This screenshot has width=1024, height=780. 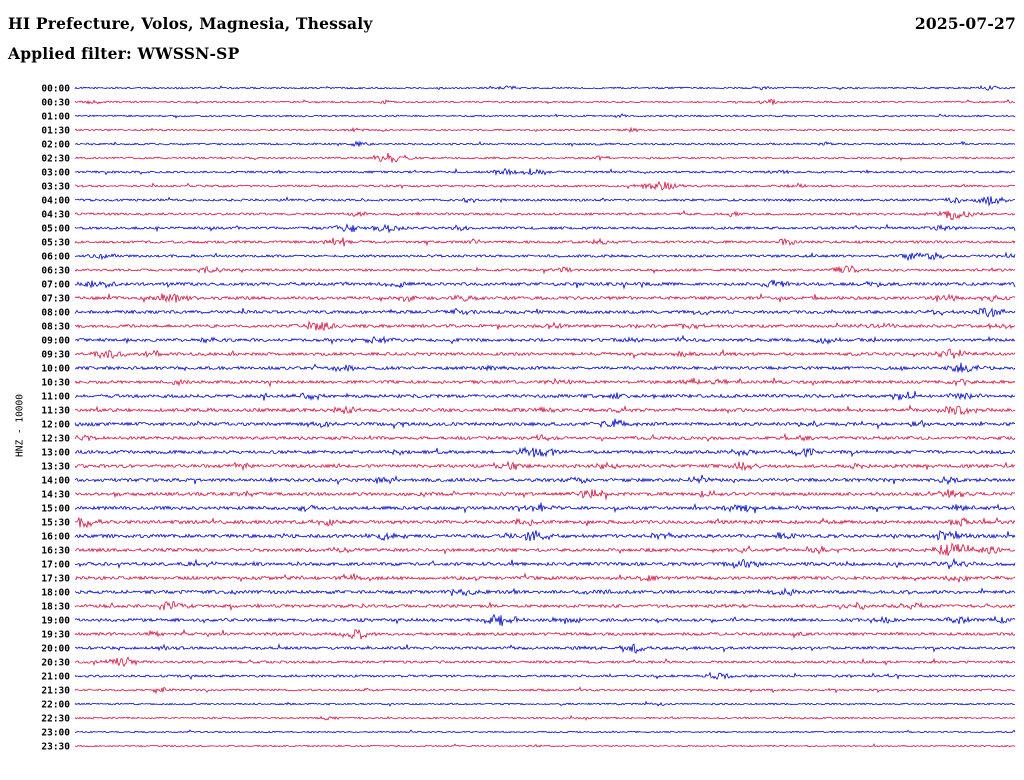 I want to click on time-label-2300: 23:00, so click(x=55, y=733).